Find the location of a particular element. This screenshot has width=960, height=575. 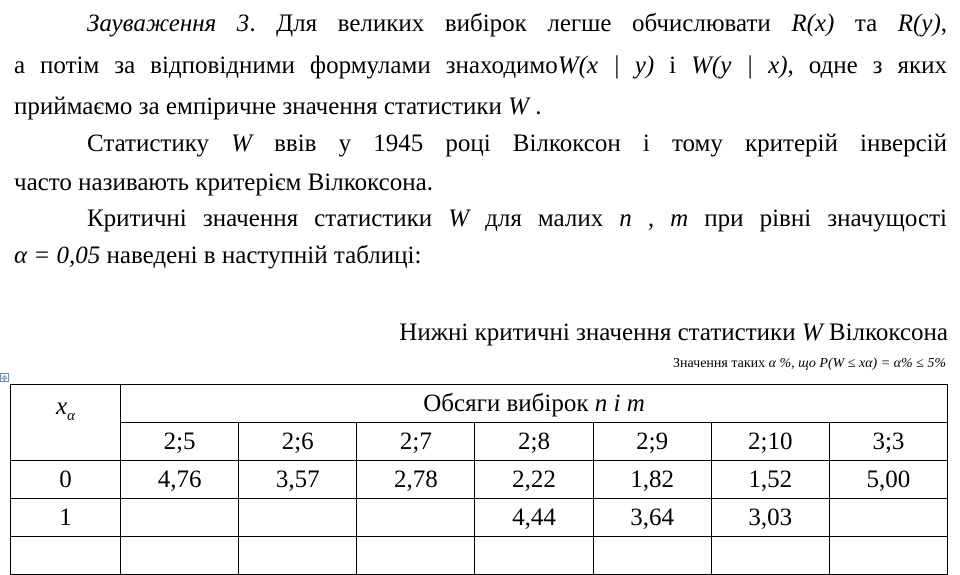

text: при рівні значущості is located at coordinates (825, 218).